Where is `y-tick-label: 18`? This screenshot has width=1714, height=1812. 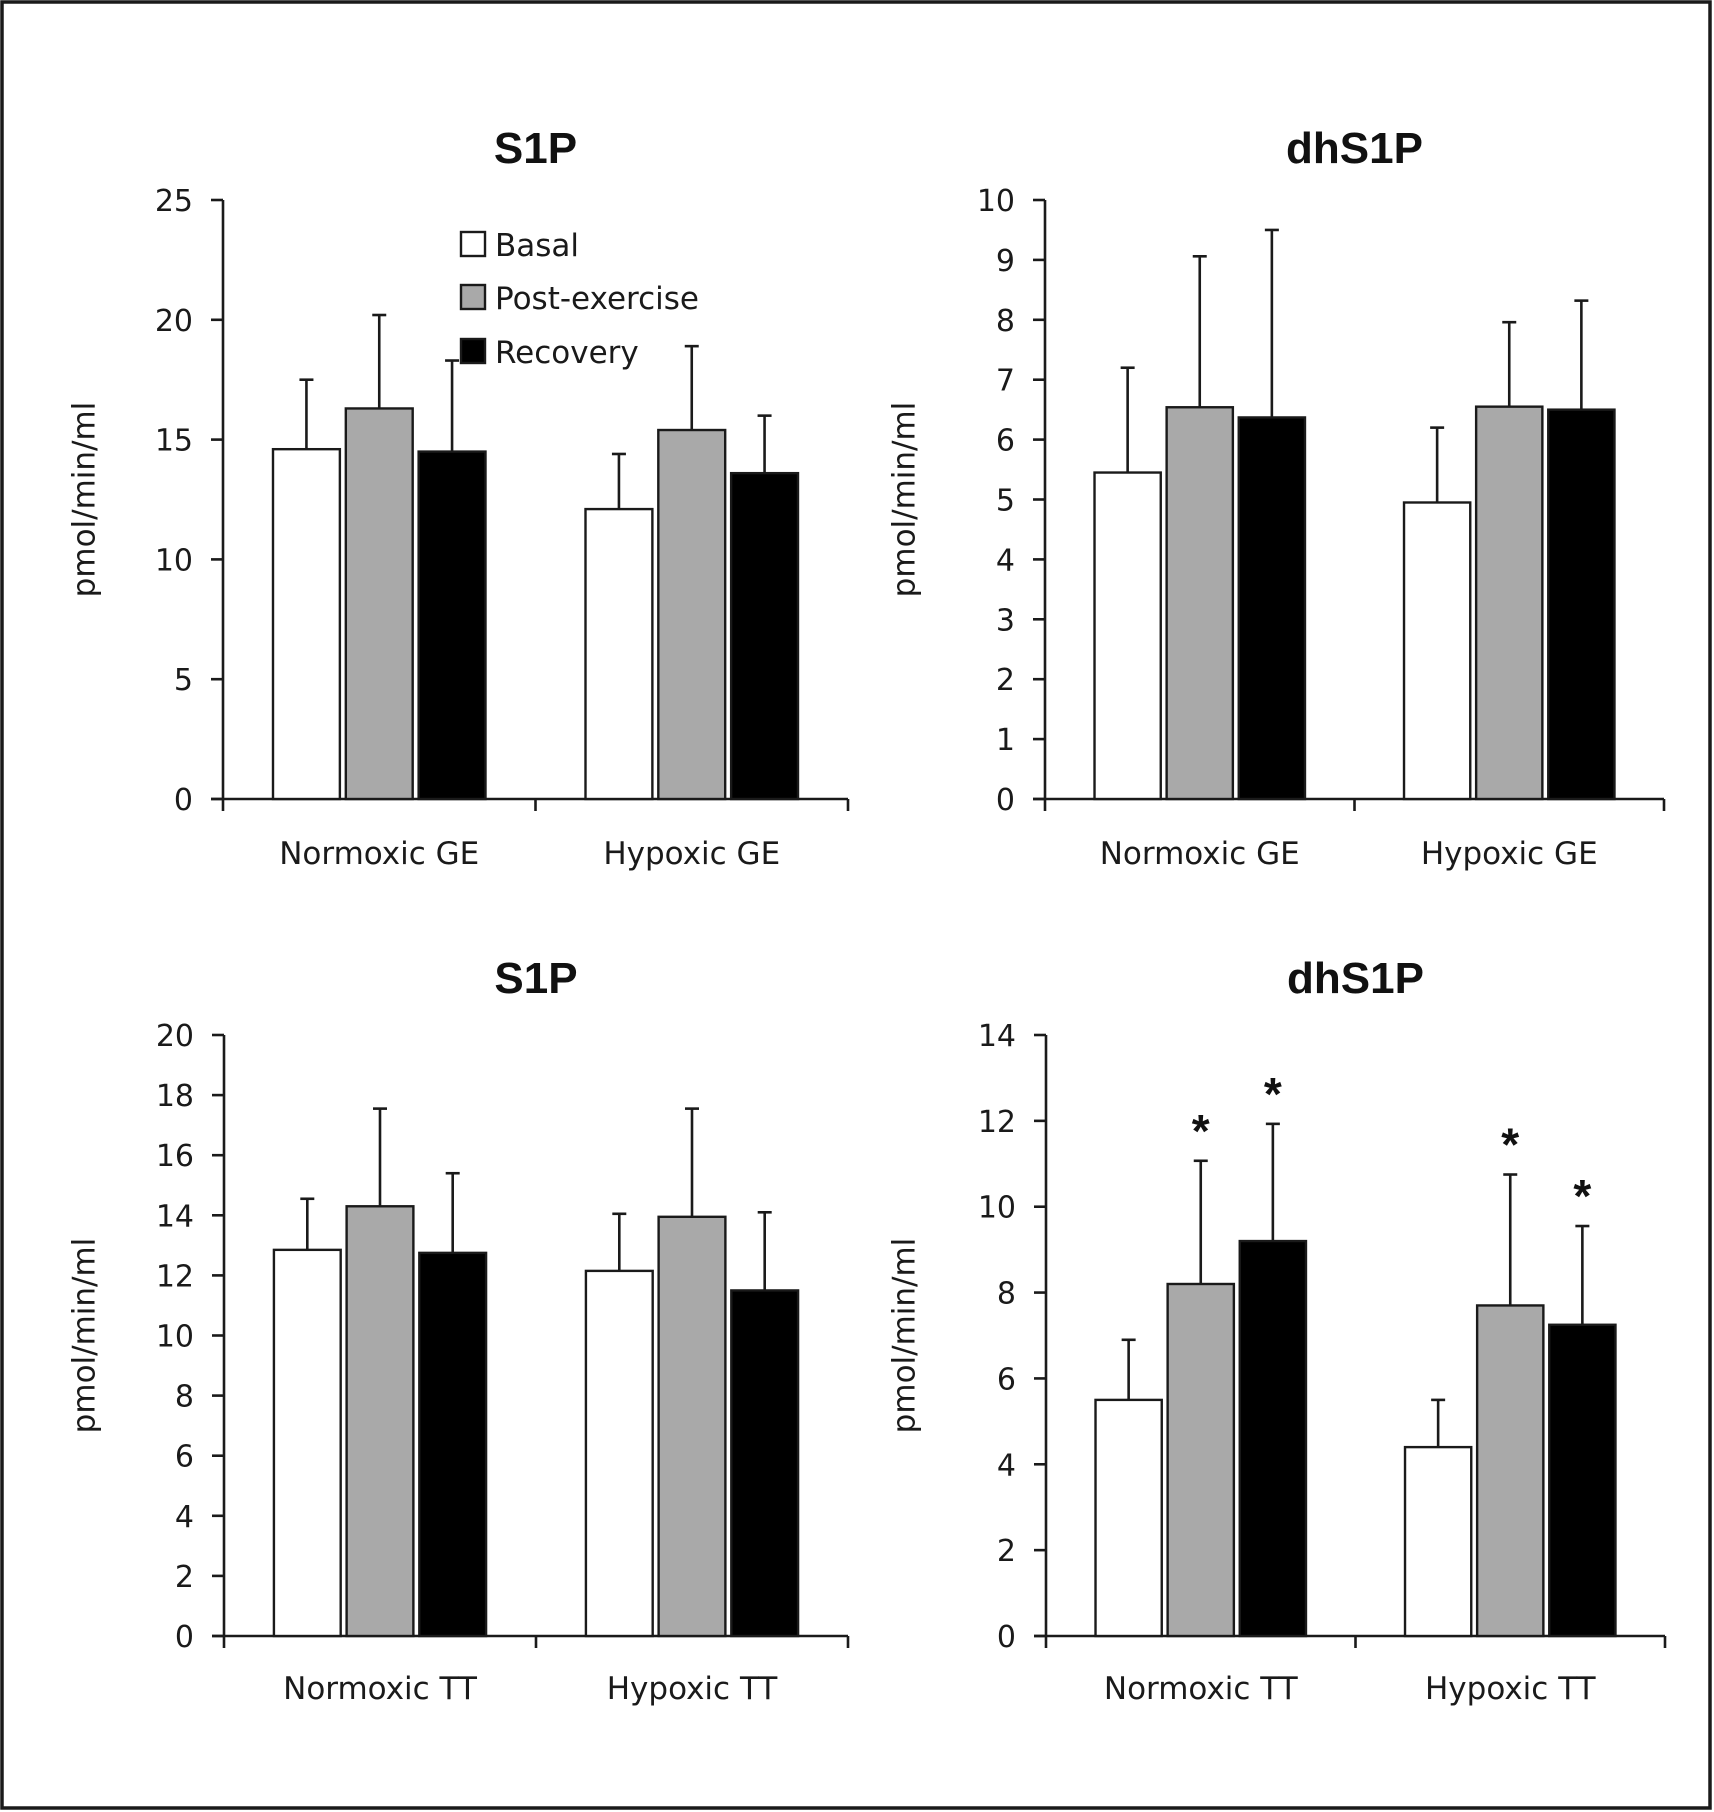
y-tick-label: 18 is located at coordinates (175, 1096).